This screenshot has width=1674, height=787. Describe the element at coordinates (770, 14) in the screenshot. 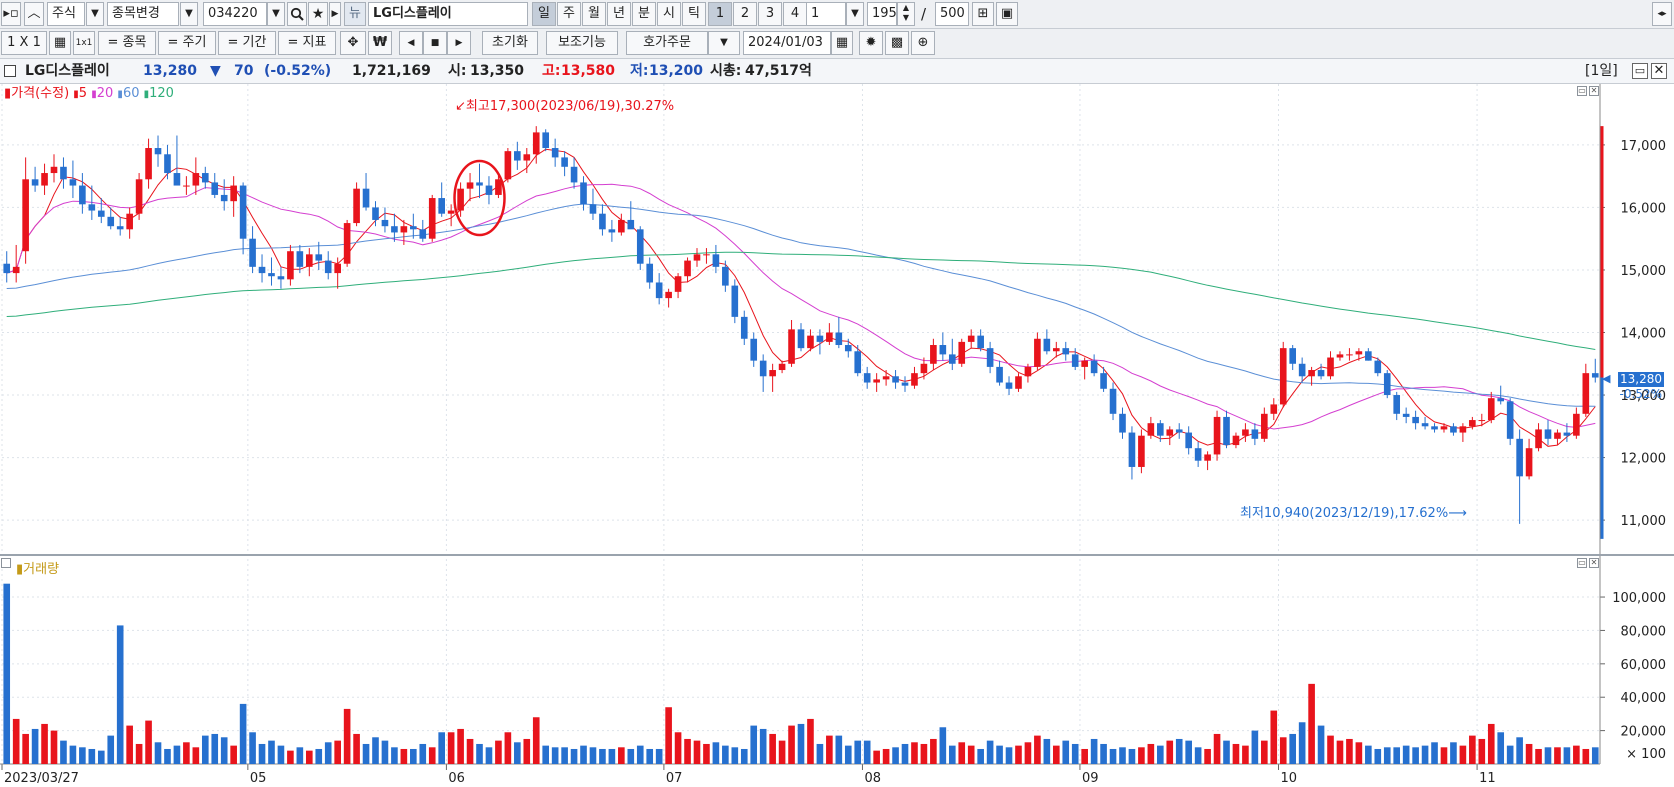

I see `tab-interval-2: 3` at that location.